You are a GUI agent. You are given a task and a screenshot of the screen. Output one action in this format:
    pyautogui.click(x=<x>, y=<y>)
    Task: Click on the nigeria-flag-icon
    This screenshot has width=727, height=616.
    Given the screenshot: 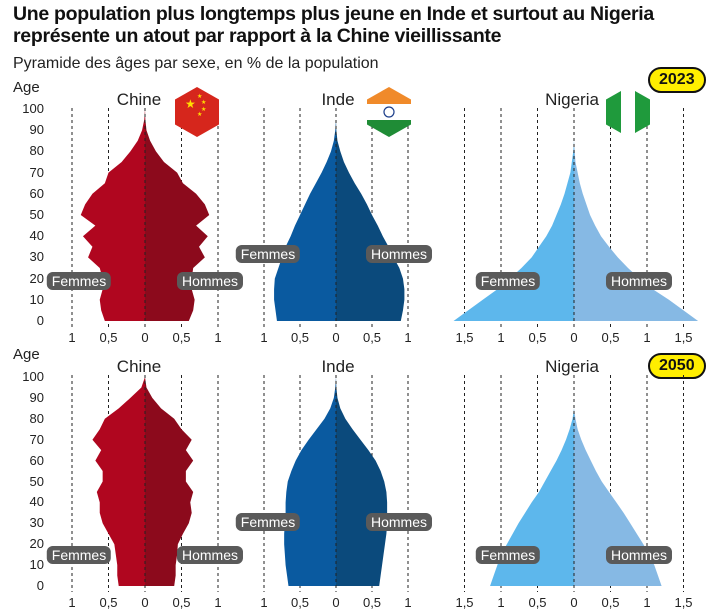 What is the action you would take?
    pyautogui.click(x=628, y=112)
    